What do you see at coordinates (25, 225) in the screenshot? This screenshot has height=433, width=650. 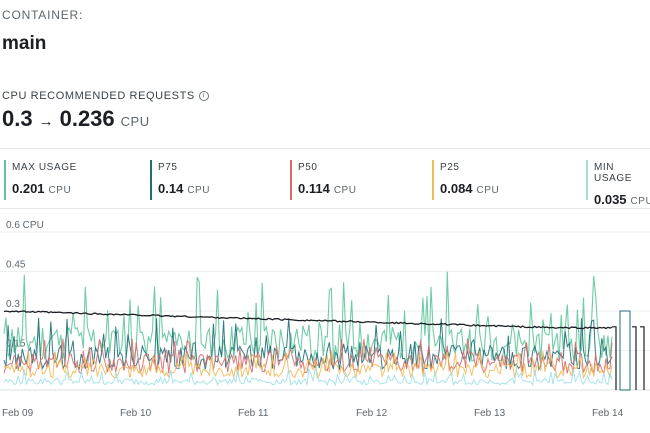 I see `y-tick-label: 0.6 CPU` at bounding box center [25, 225].